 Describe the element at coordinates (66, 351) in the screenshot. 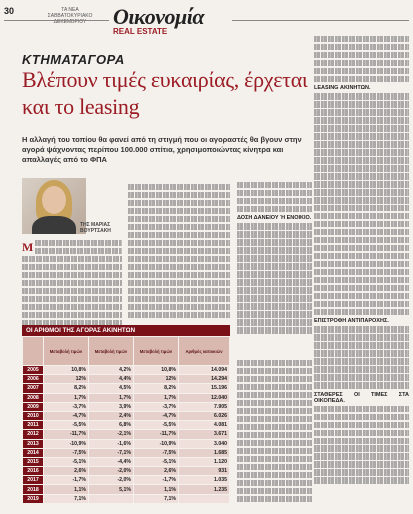

I see `table-header-1: Μεταβολή τιμών` at that location.